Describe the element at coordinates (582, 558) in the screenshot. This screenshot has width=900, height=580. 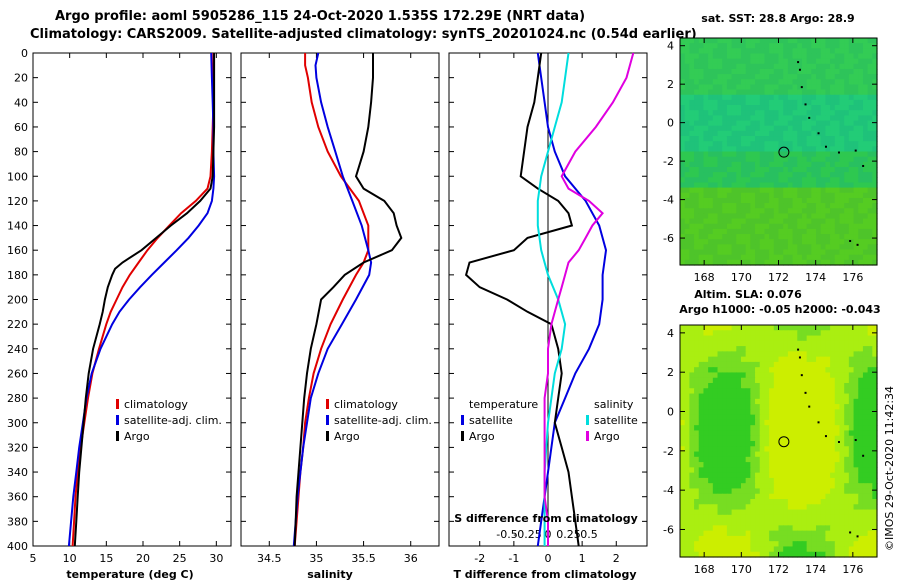
I see `x-tick-label: 1` at that location.